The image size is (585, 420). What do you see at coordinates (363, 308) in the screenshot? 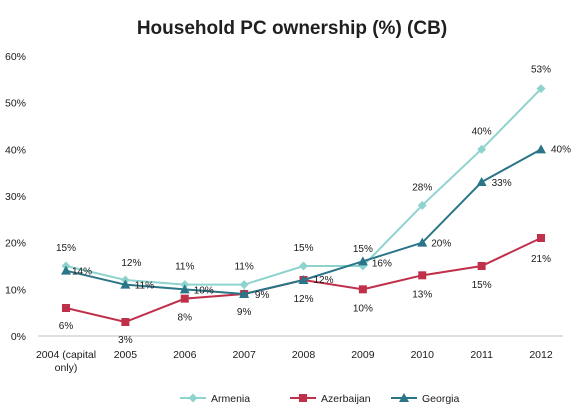
I see `data-label-azerbaijan: 10%` at bounding box center [363, 308].